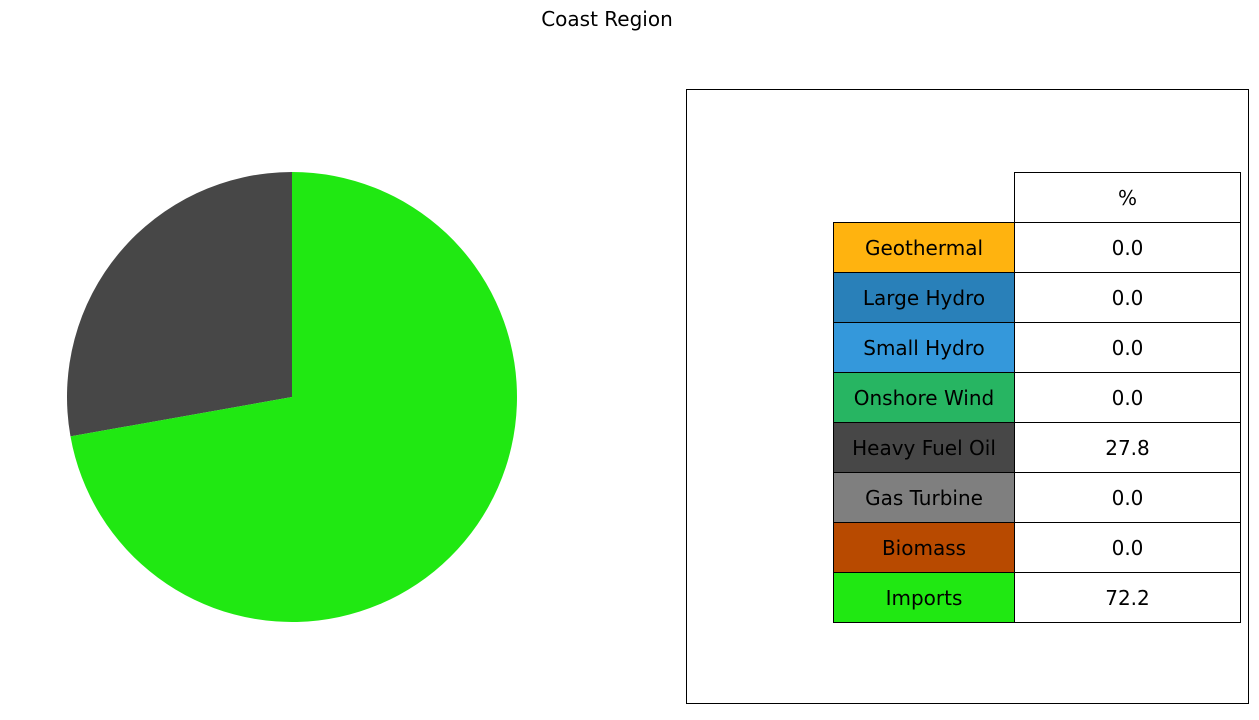 This screenshot has height=720, width=1259. I want to click on table-row: Biomass 0.0, so click(1037, 547).